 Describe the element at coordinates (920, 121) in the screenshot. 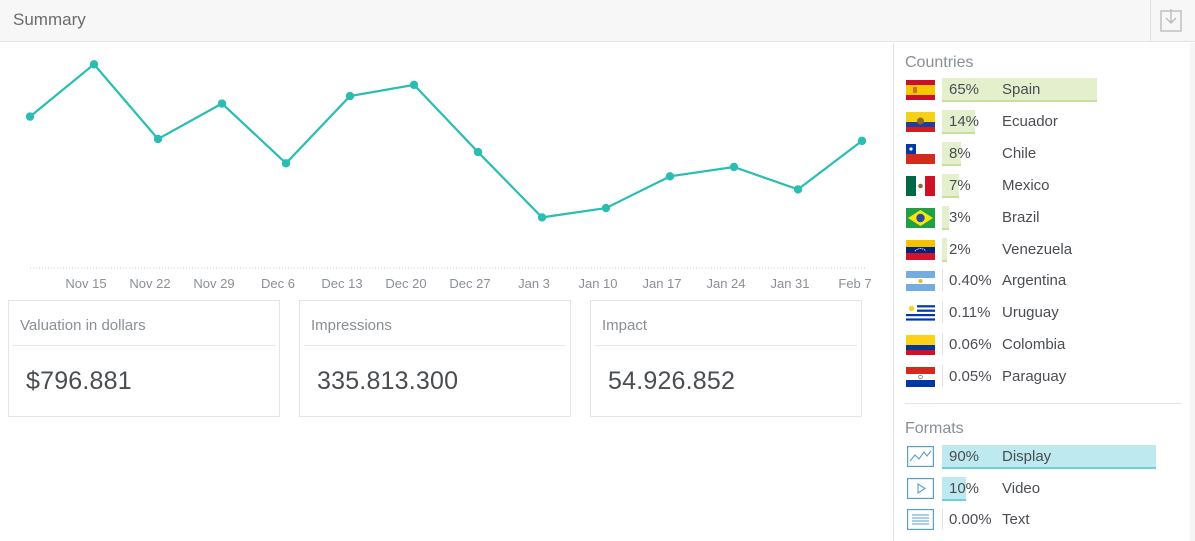

I see `ecuador-flag` at that location.